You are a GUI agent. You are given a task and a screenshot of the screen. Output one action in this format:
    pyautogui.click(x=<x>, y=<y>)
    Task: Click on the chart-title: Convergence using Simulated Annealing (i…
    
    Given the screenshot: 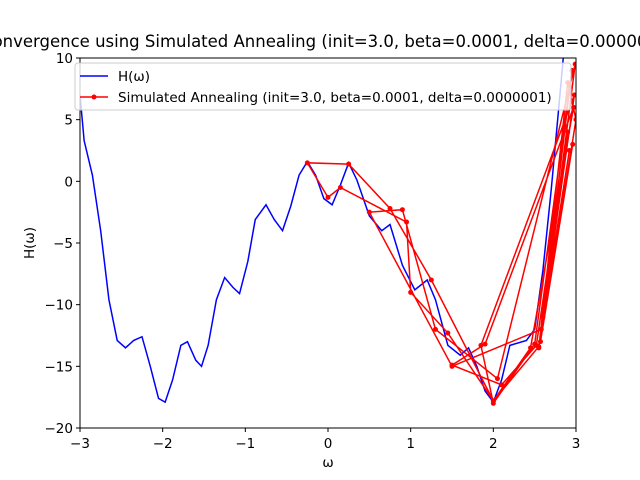 What is the action you would take?
    pyautogui.click(x=320, y=41)
    